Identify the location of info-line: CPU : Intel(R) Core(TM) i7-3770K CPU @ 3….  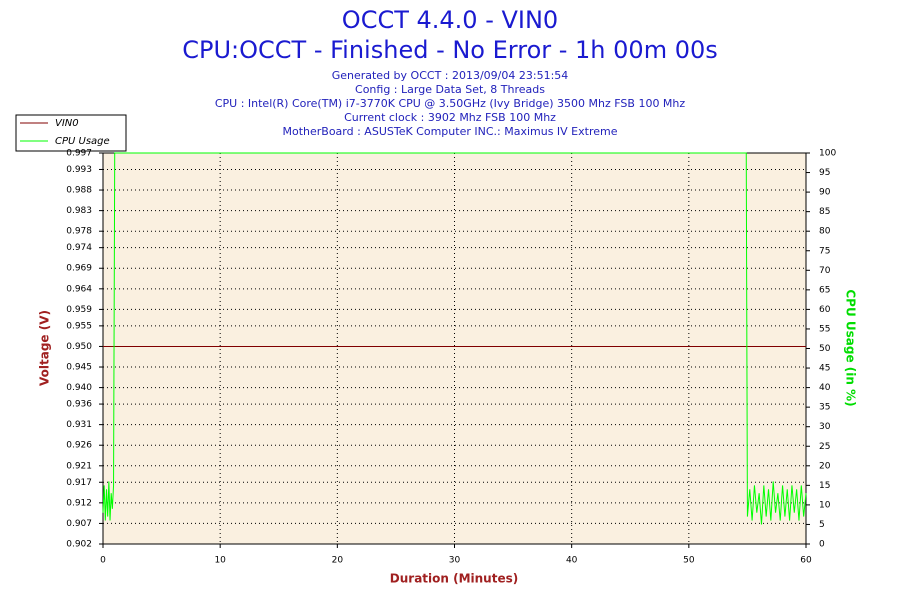
(450, 103).